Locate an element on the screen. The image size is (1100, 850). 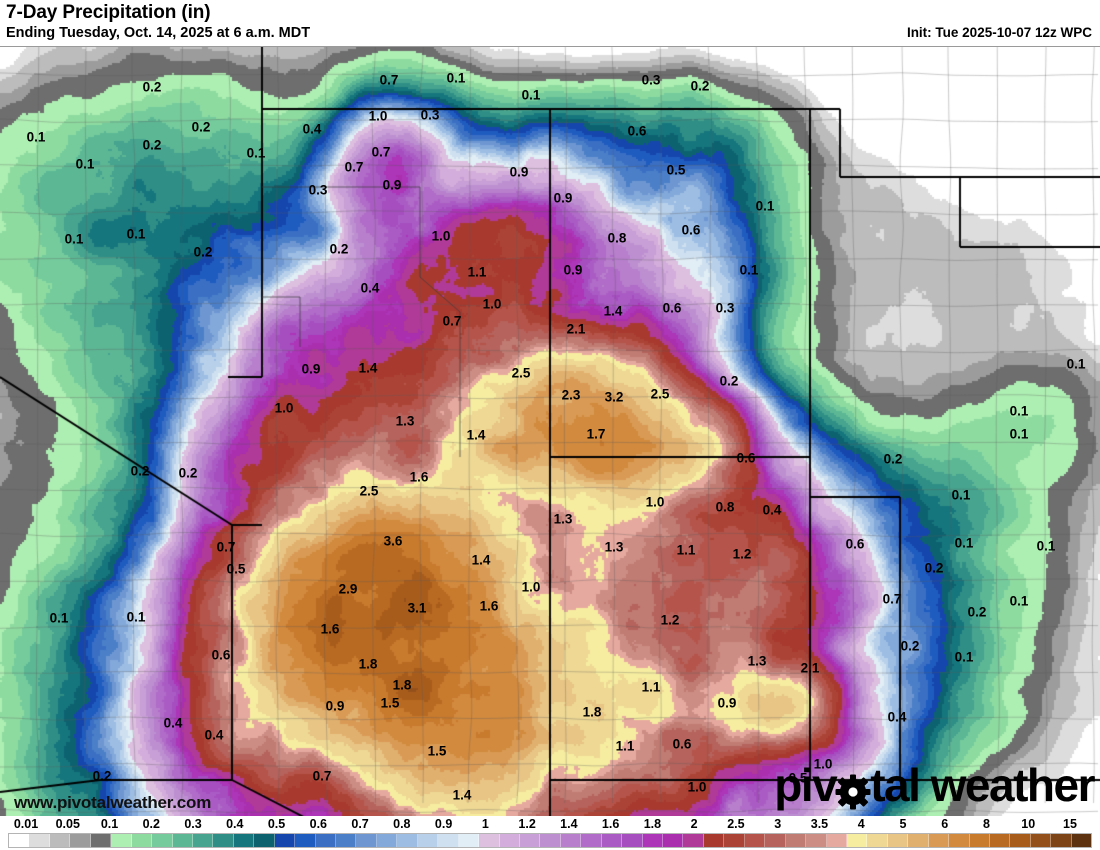
colorbar-tick: 0.5 is located at coordinates (276, 824).